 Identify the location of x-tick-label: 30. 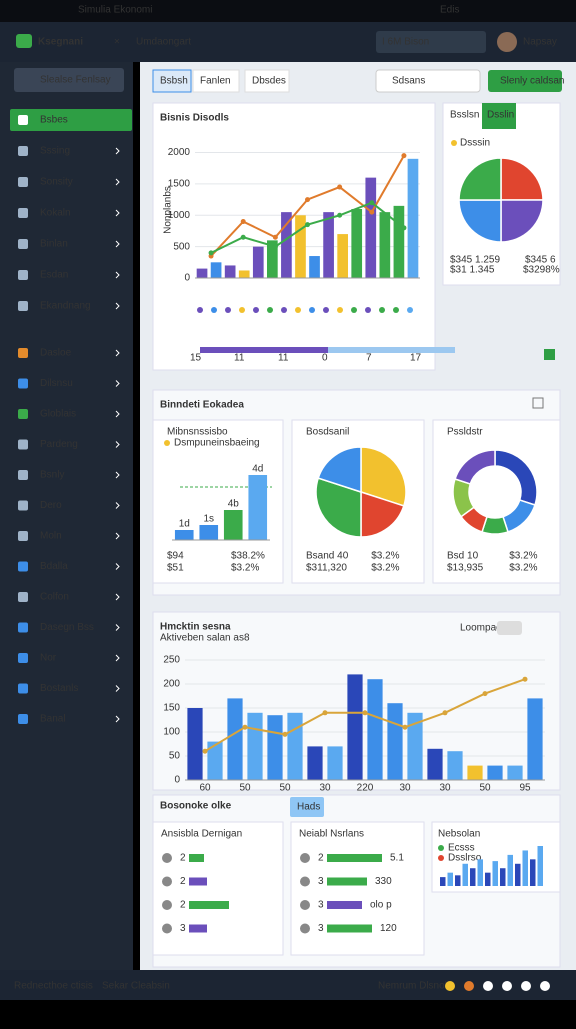
(445, 788).